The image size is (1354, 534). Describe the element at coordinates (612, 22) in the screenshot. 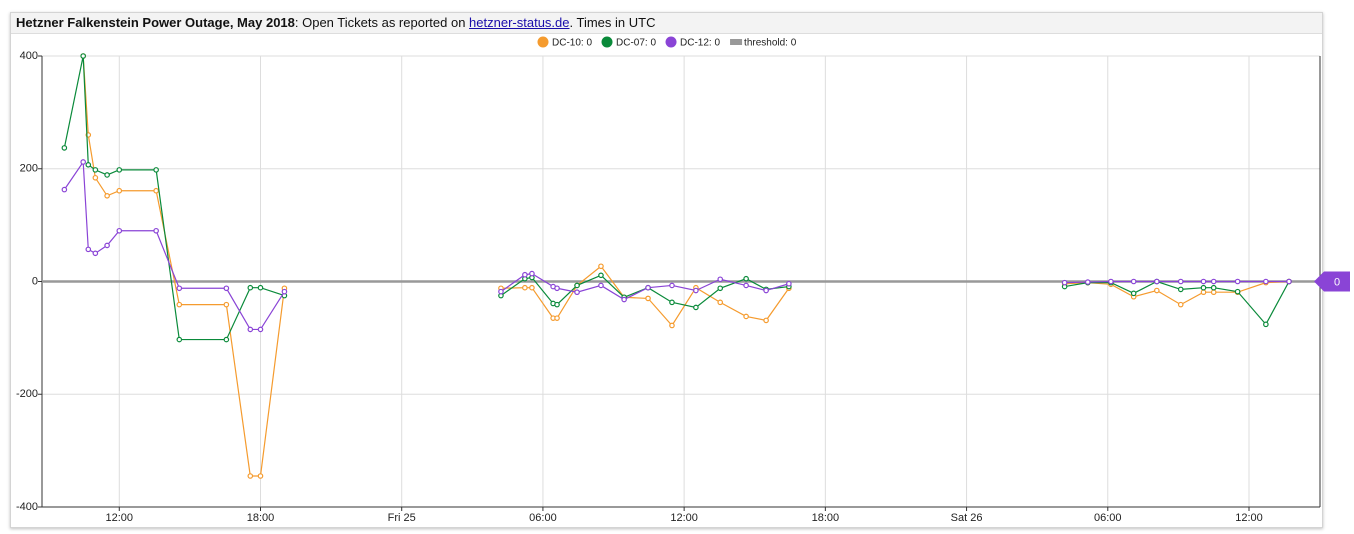

I see `title-end: . Times in UTC` at that location.